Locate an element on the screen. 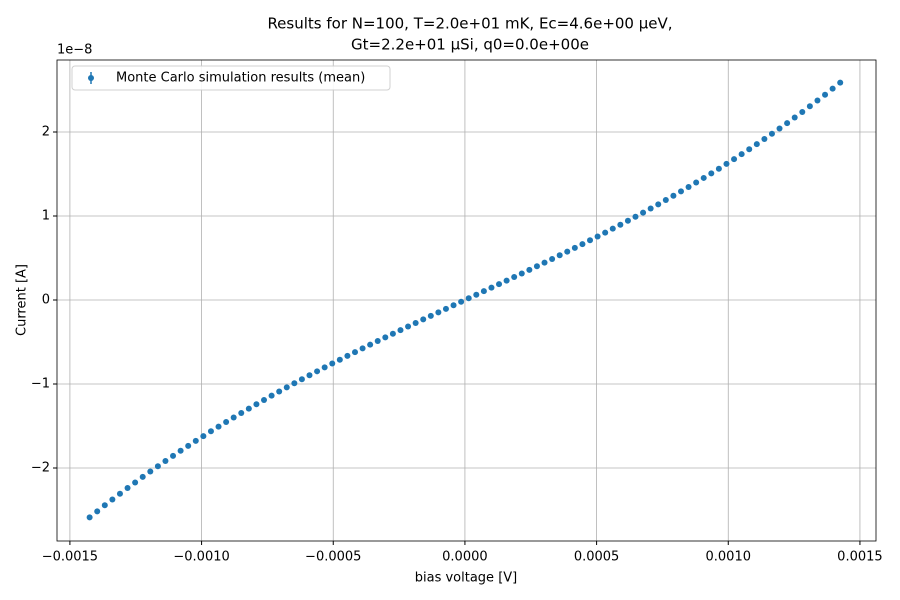  y-tick-label: −1 is located at coordinates (40, 383).